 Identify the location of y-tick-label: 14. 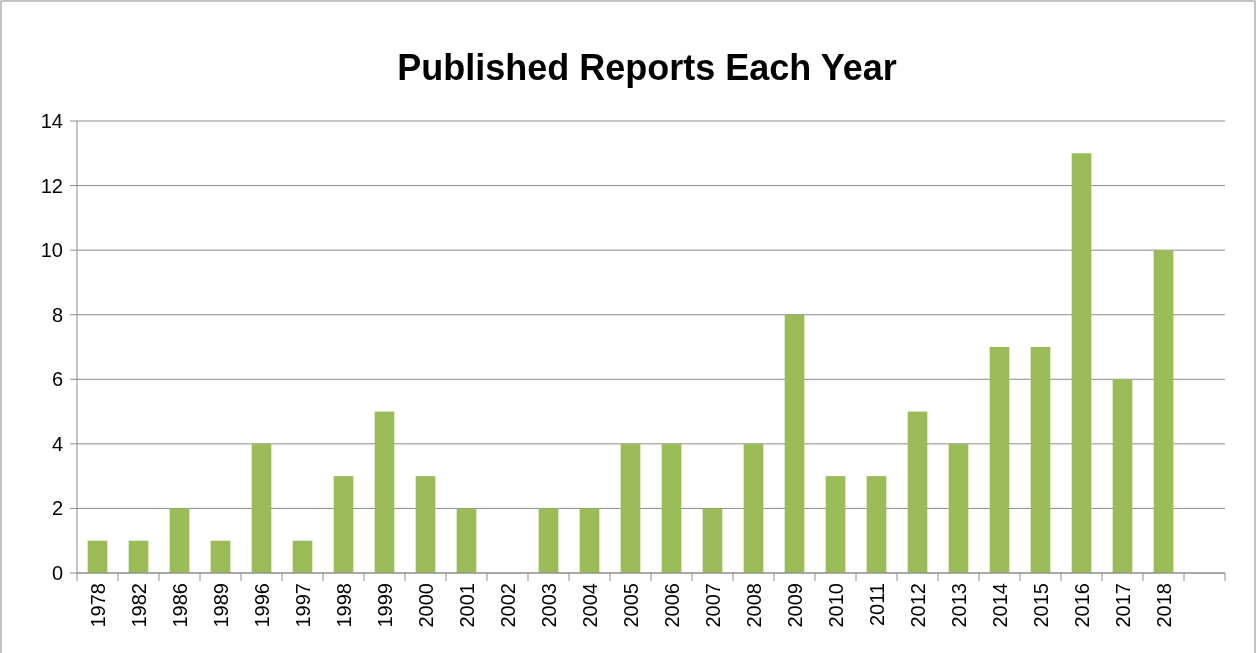
(51, 121).